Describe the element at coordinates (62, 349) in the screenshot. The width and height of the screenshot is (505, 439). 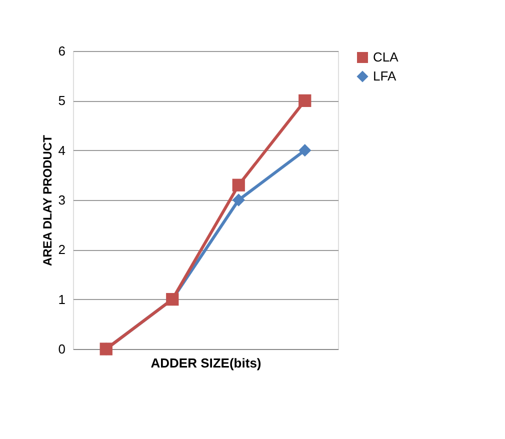
I see `y-tick-label: 0` at that location.